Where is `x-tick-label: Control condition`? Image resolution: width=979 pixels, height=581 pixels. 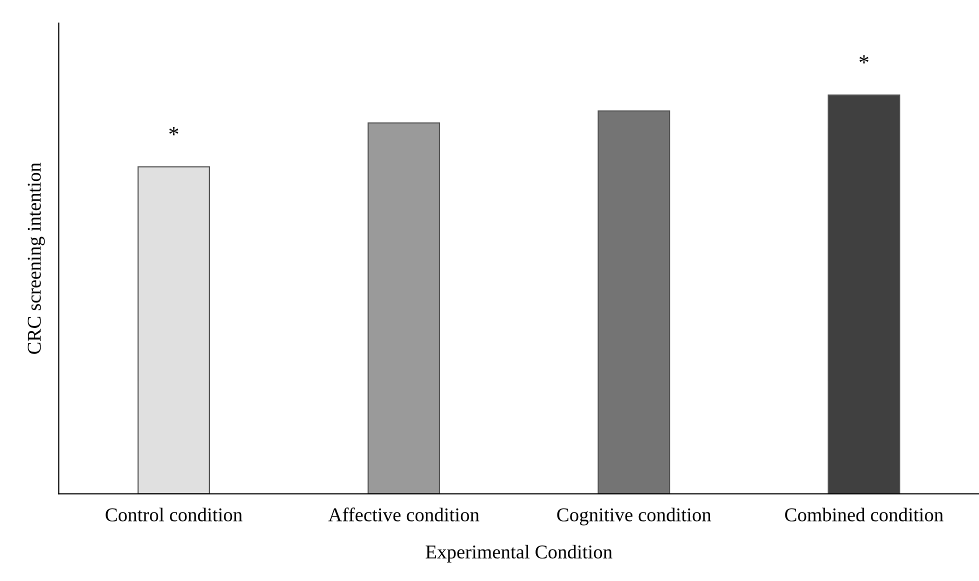
x-tick-label: Control condition is located at coordinates (174, 515).